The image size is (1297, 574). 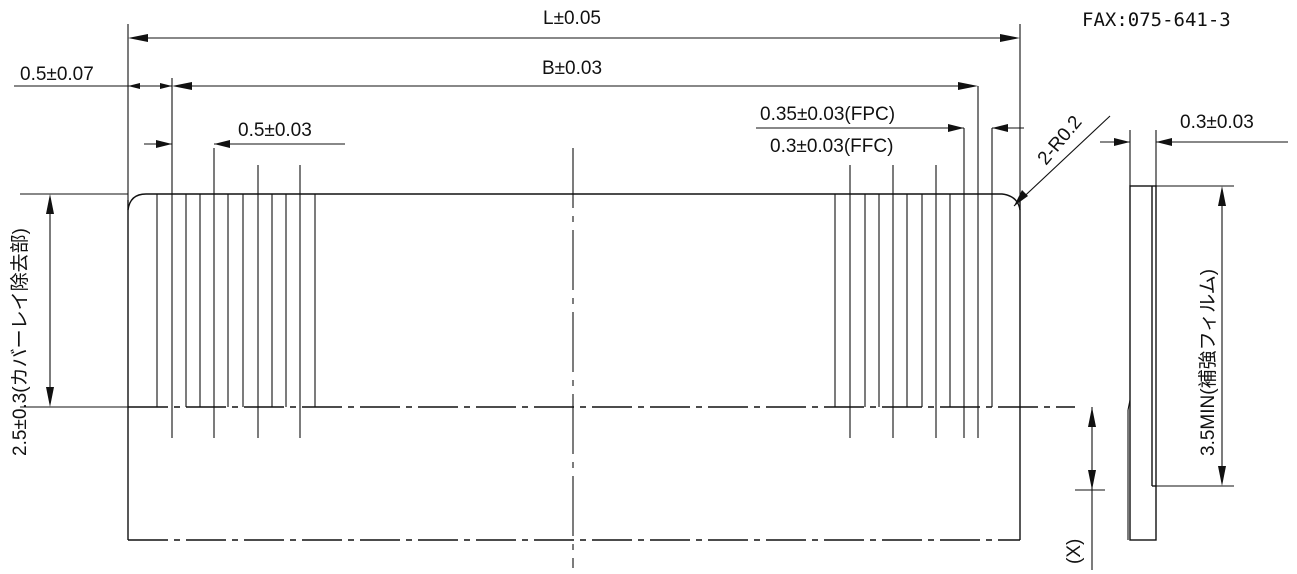 What do you see at coordinates (1156, 20) in the screenshot?
I see `fax-number: FAX:075-641-3` at bounding box center [1156, 20].